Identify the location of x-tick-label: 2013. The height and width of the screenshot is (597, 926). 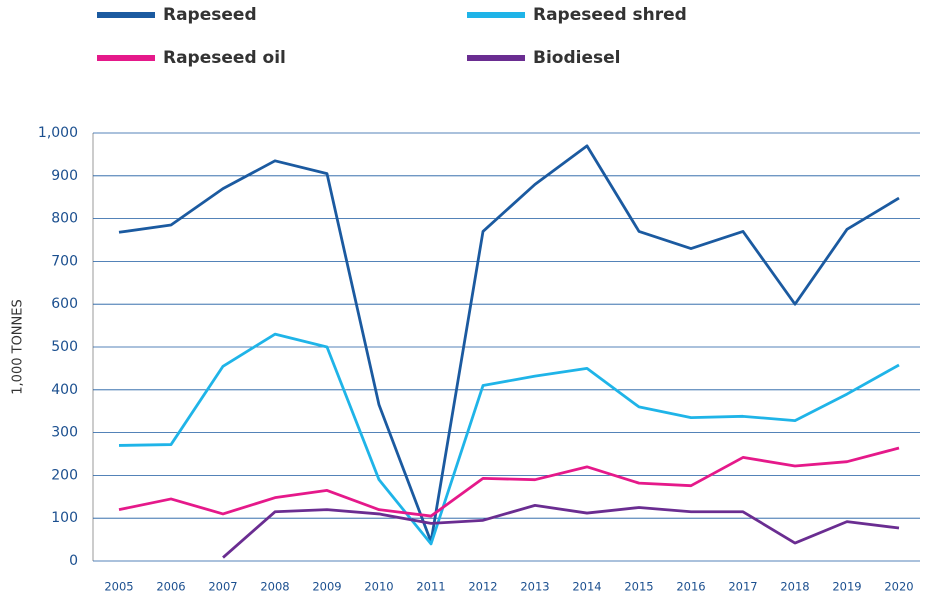
(534, 587).